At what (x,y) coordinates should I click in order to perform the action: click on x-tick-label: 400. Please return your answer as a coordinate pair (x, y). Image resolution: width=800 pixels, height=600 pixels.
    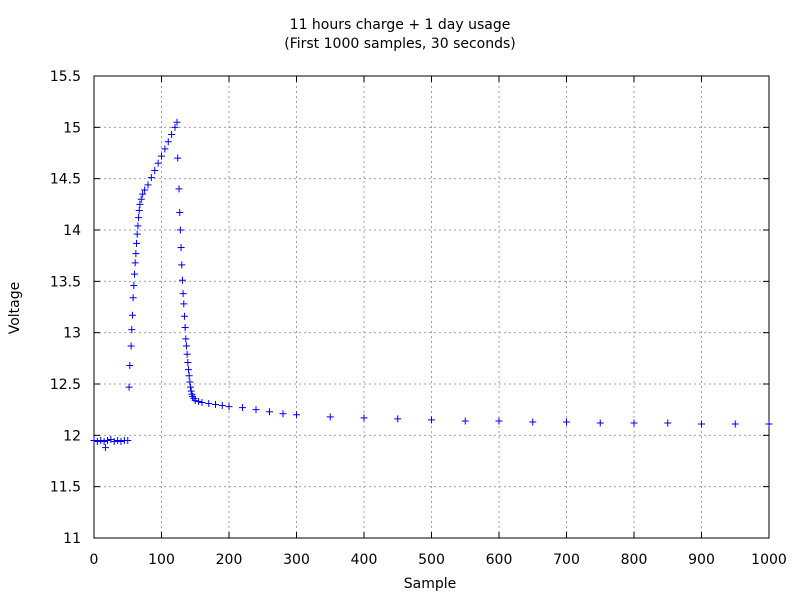
    Looking at the image, I should click on (364, 560).